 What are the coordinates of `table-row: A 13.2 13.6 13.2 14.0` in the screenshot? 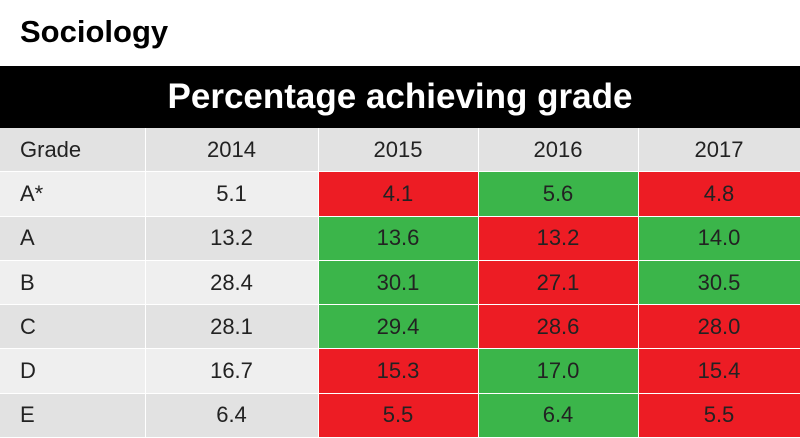 It's located at (400, 238).